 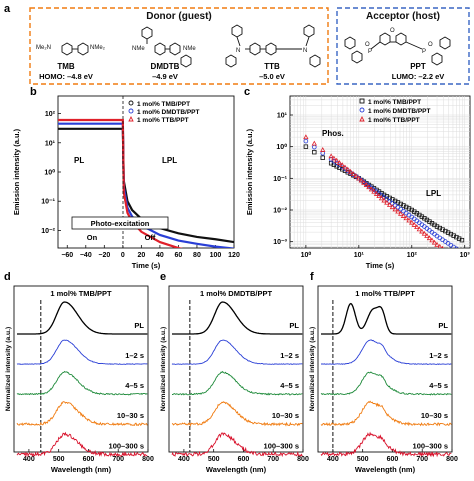 What do you see at coordinates (81, 293) in the screenshot?
I see `spectra-title: 1 mol% TMB/PPT` at bounding box center [81, 293].